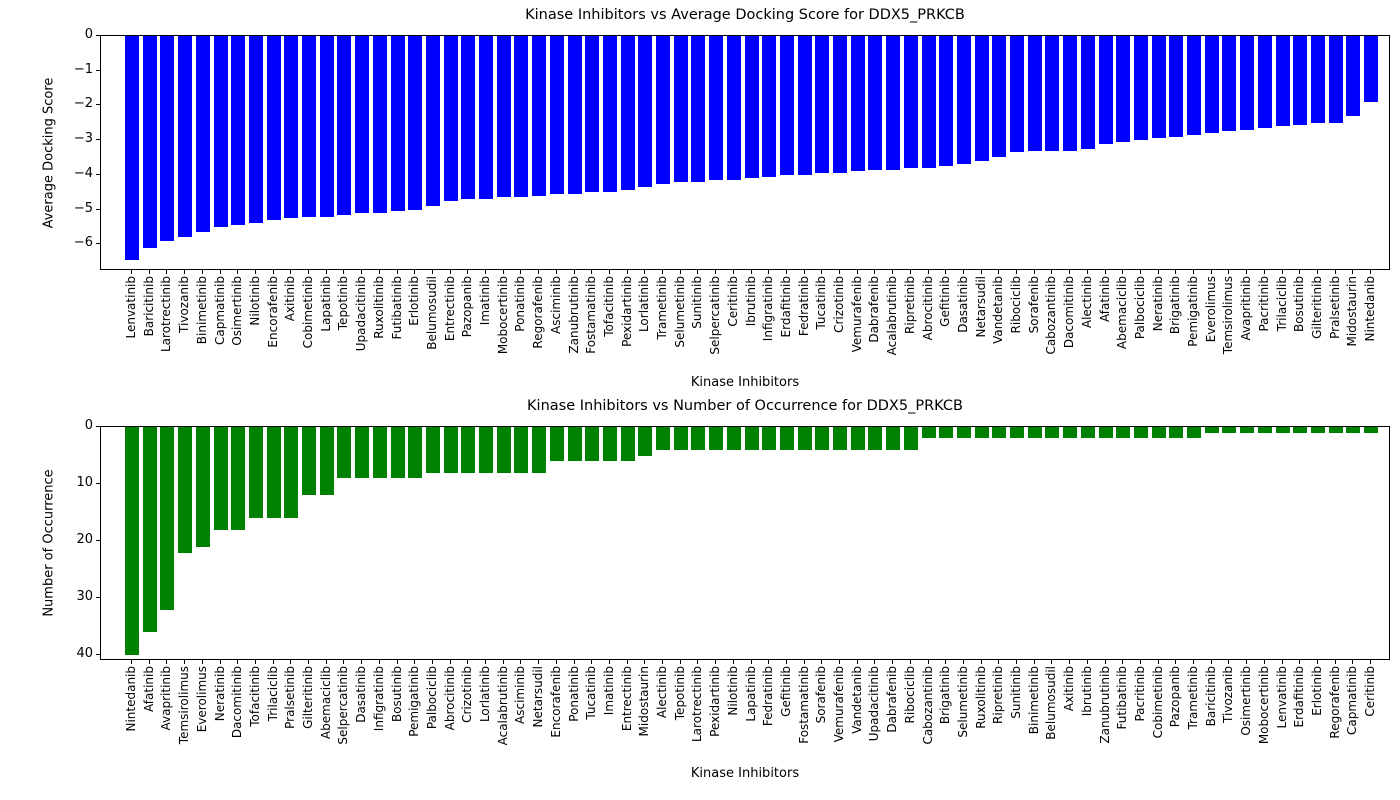  Describe the element at coordinates (449, 309) in the screenshot. I see `x-tick-label: Entrectinib` at that location.